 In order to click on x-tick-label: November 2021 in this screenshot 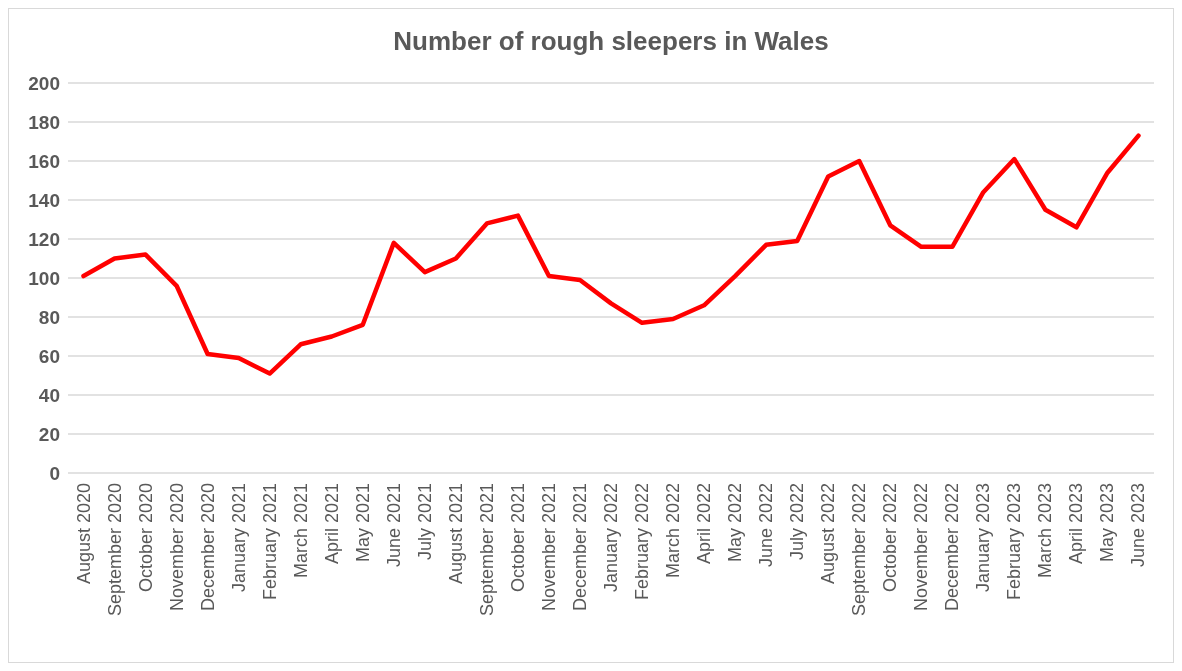, I will do `click(548, 547)`.